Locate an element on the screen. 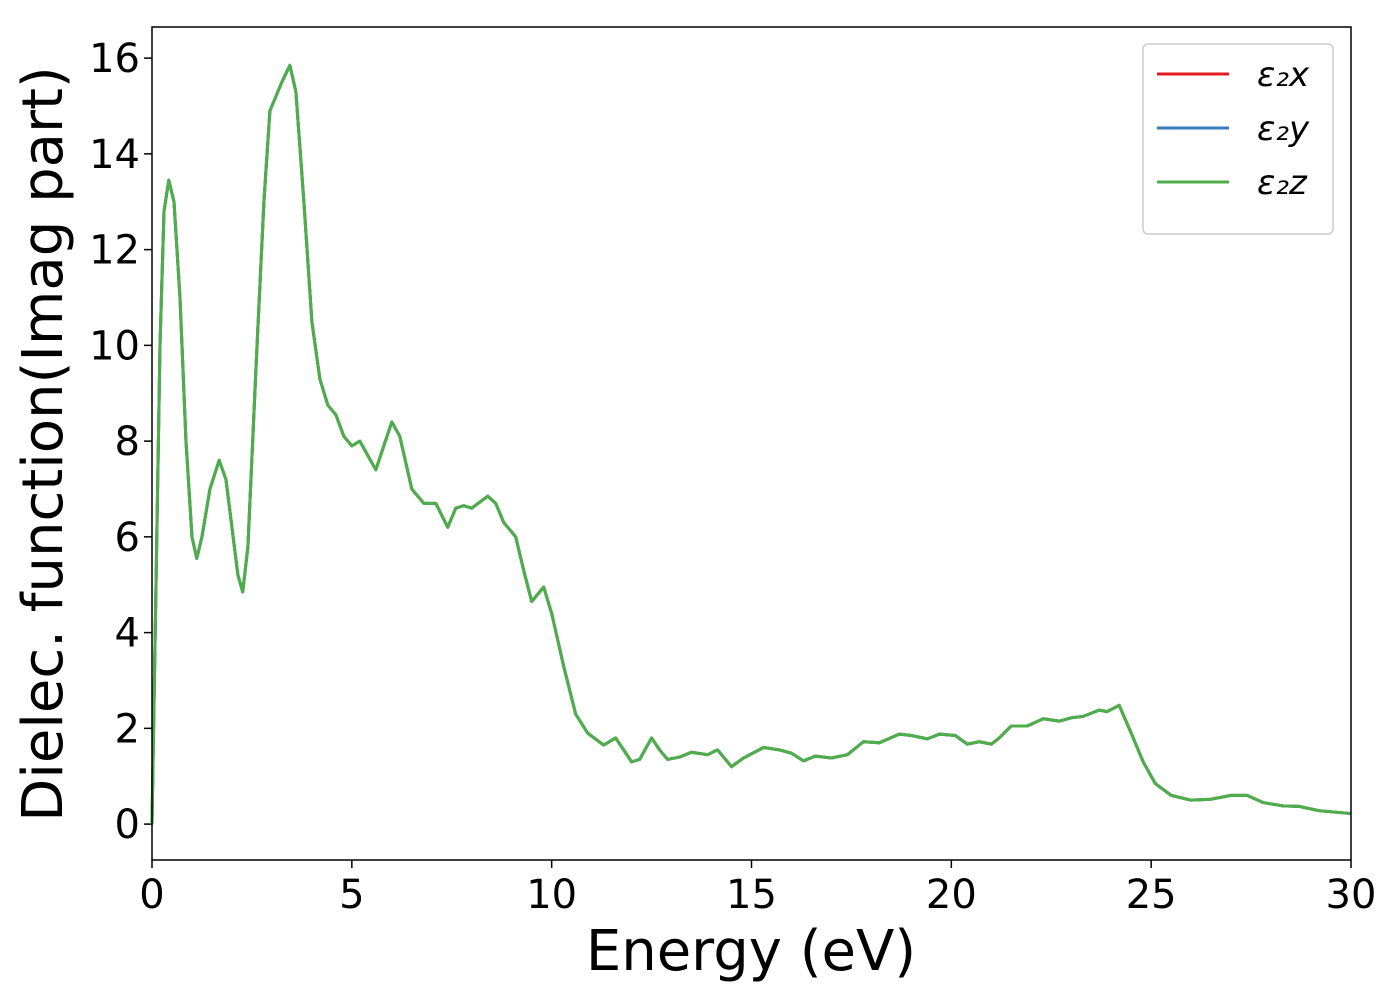 Image resolution: width=1400 pixels, height=1000 pixels. x-tick-label: 0 is located at coordinates (151, 895).